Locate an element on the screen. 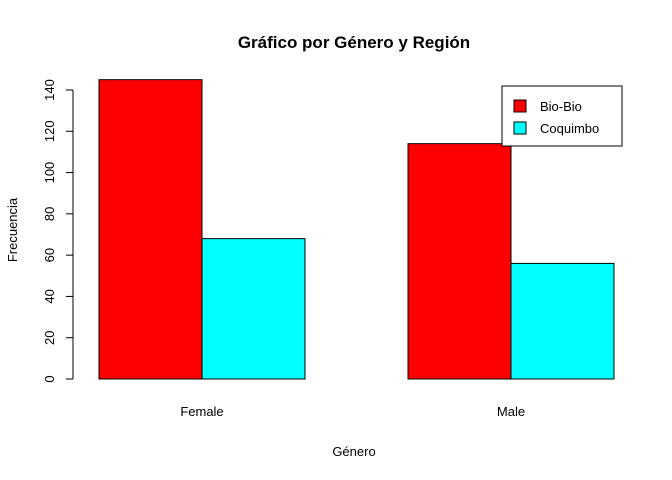 The height and width of the screenshot is (480, 672). legend: Bio-Bio Coquimbo is located at coordinates (562, 116).